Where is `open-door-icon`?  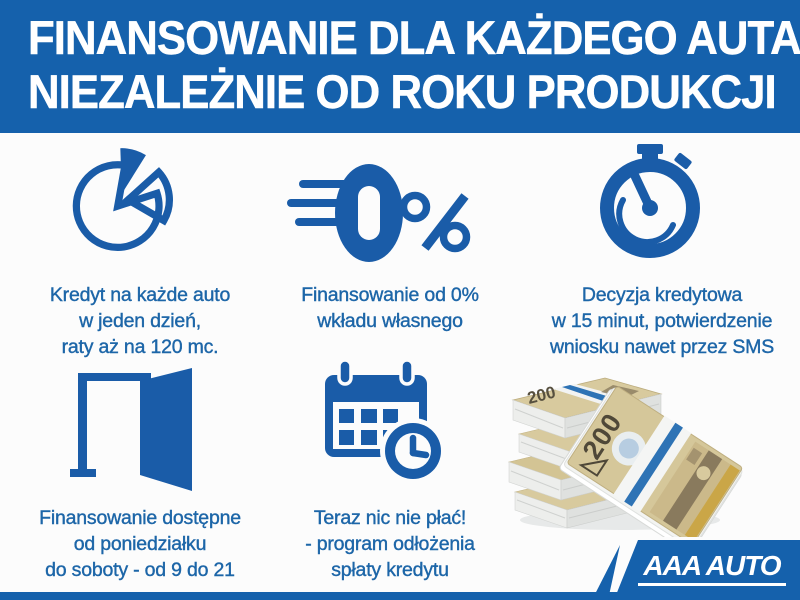 open-door-icon is located at coordinates (133, 432).